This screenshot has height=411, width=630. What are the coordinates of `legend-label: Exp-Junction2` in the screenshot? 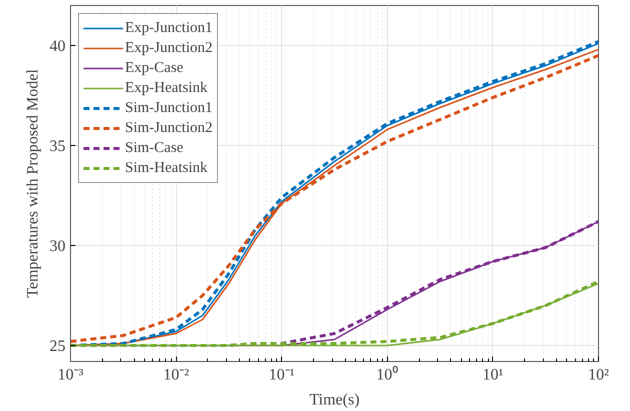 It's located at (168, 48).